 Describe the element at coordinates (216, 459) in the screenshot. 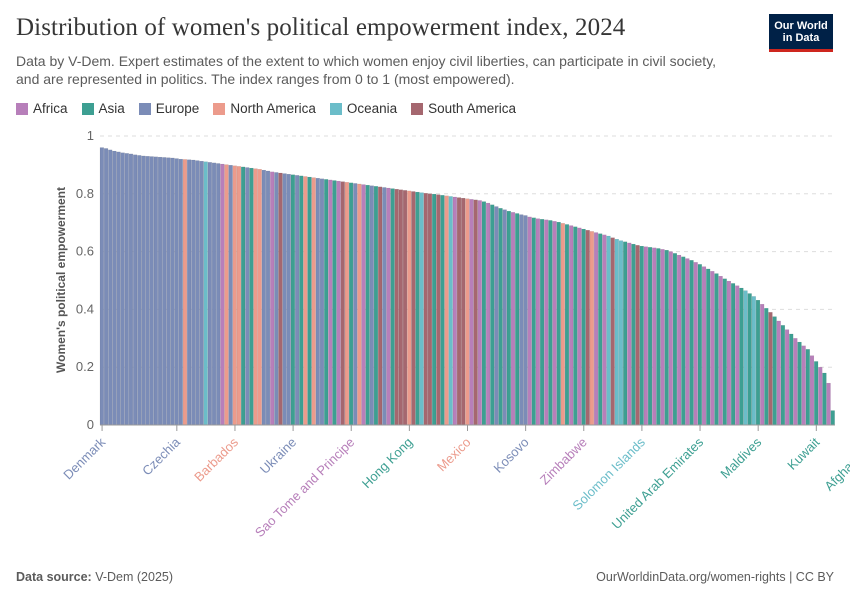

I see `x-tick-label: Barbados` at that location.